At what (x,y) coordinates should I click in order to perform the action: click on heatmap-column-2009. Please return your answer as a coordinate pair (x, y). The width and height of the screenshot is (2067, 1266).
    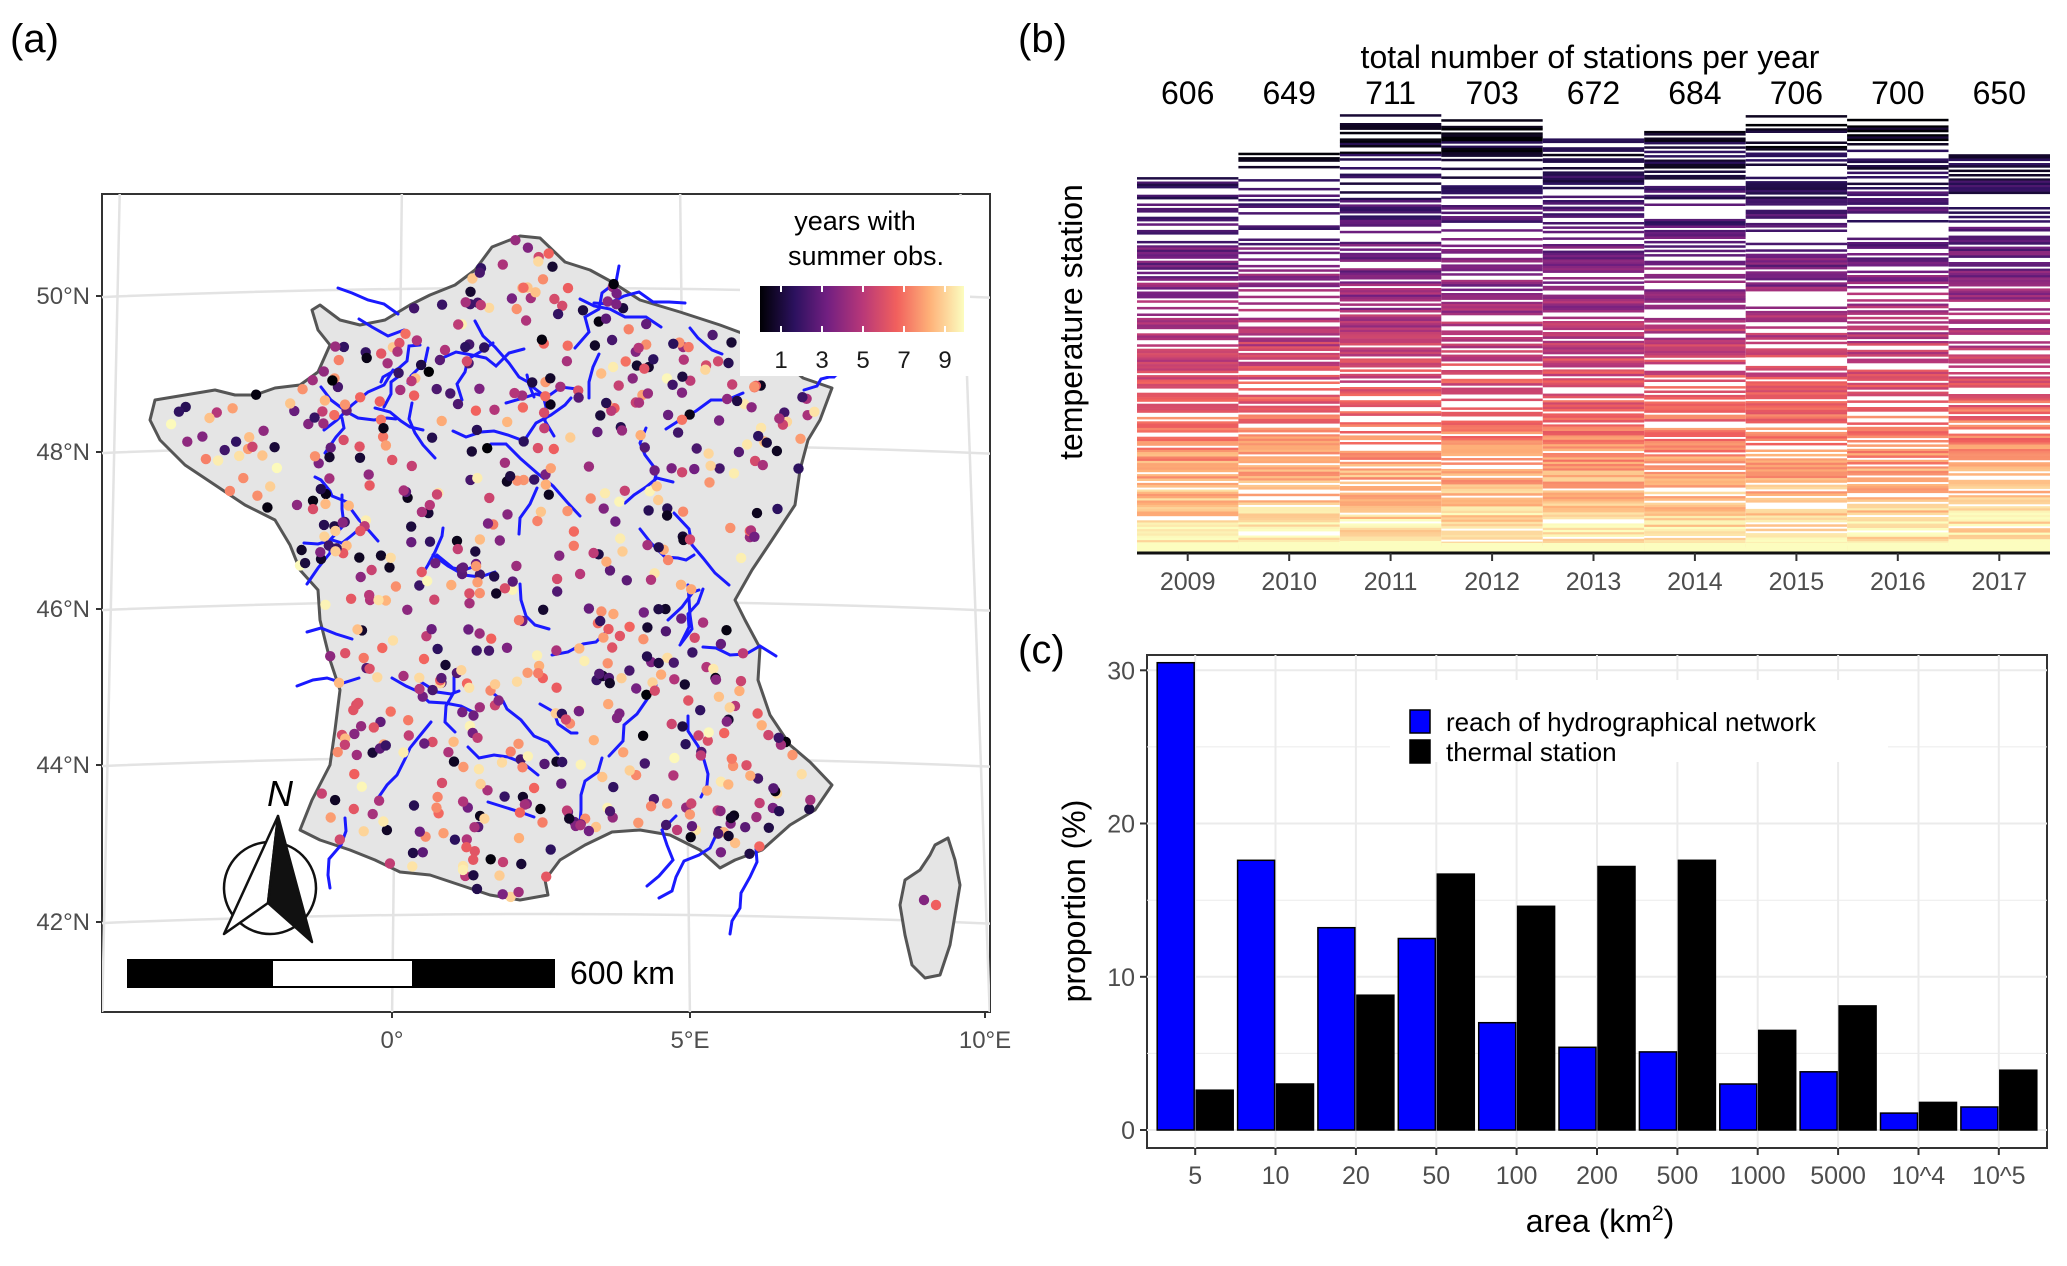
    Looking at the image, I should click on (1188, 365).